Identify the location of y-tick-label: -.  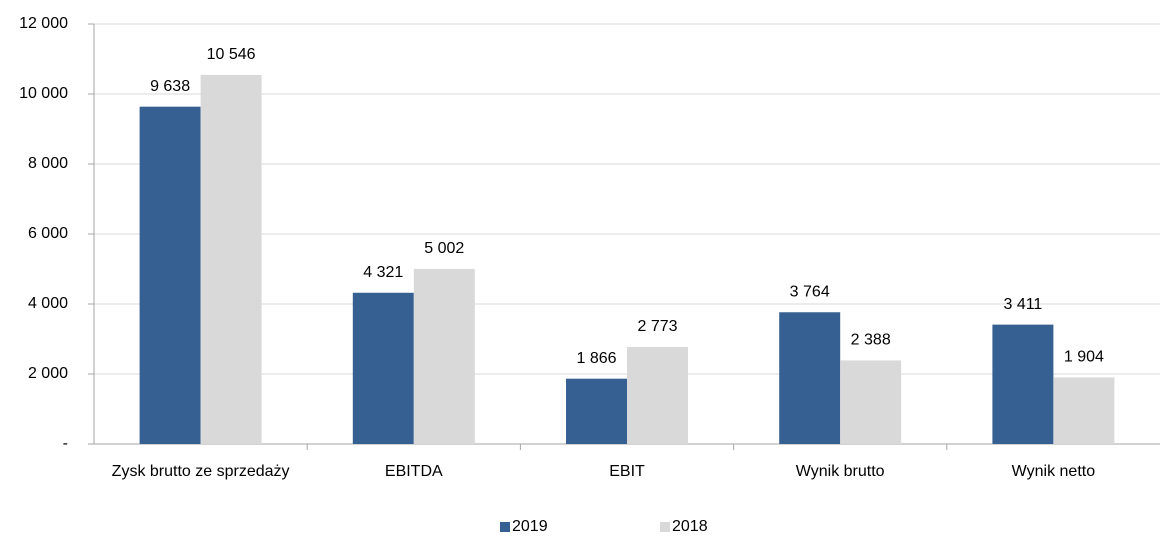
(65, 443).